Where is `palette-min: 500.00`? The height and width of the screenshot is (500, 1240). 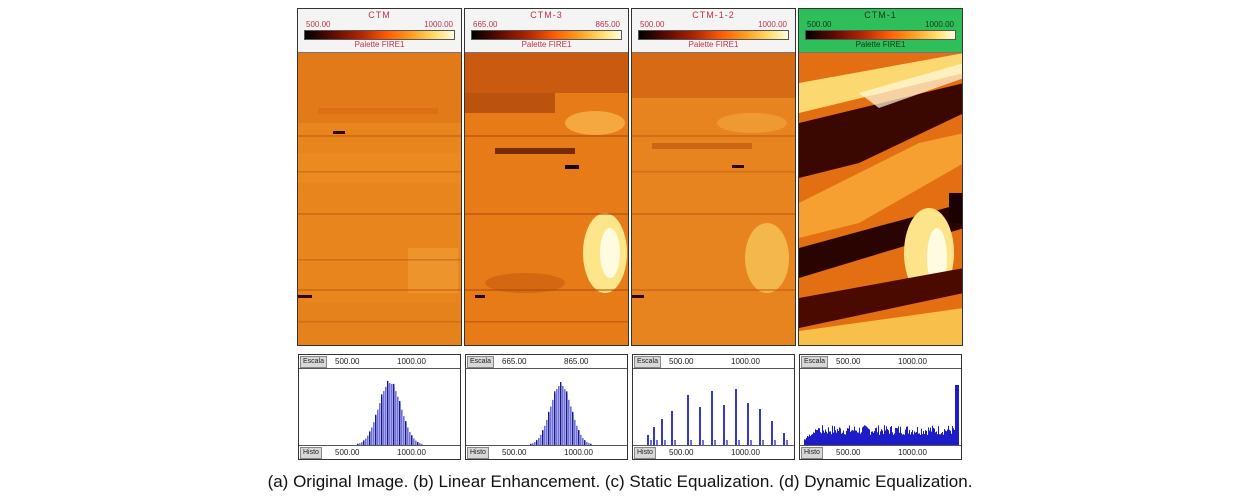
palette-min: 500.00 is located at coordinates (652, 24).